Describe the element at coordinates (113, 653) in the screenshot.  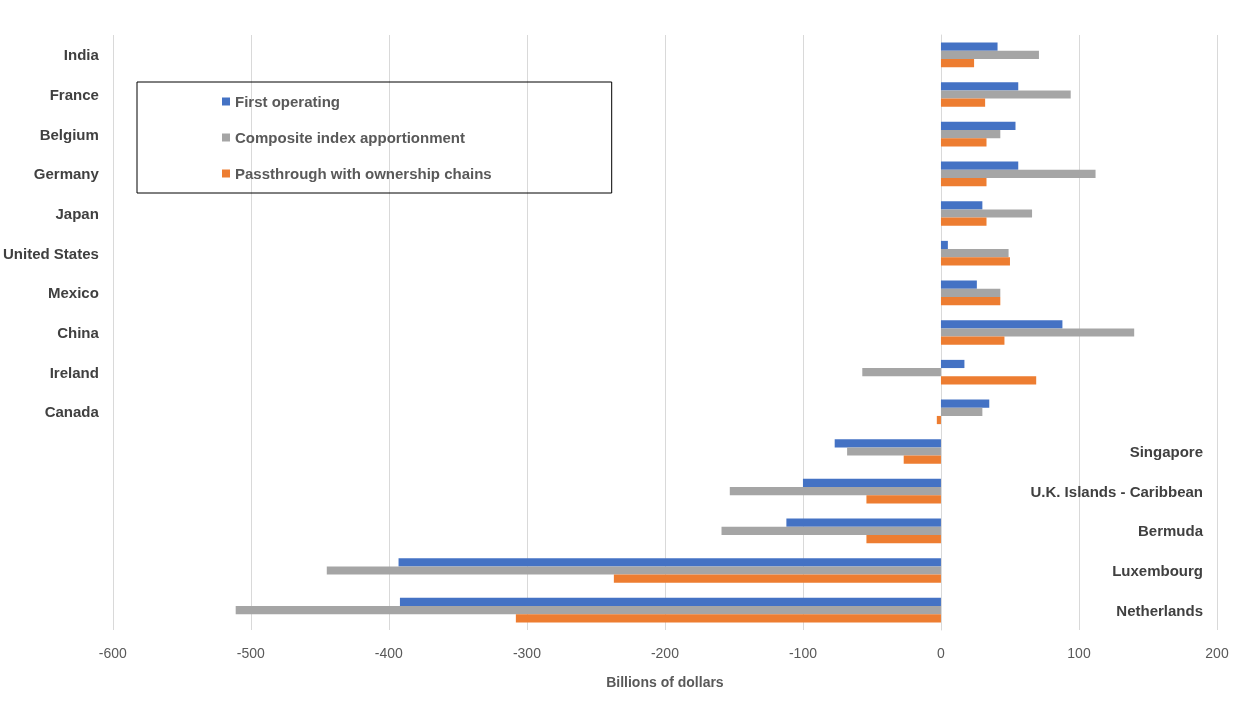
I see `x-tick-label: -600` at that location.